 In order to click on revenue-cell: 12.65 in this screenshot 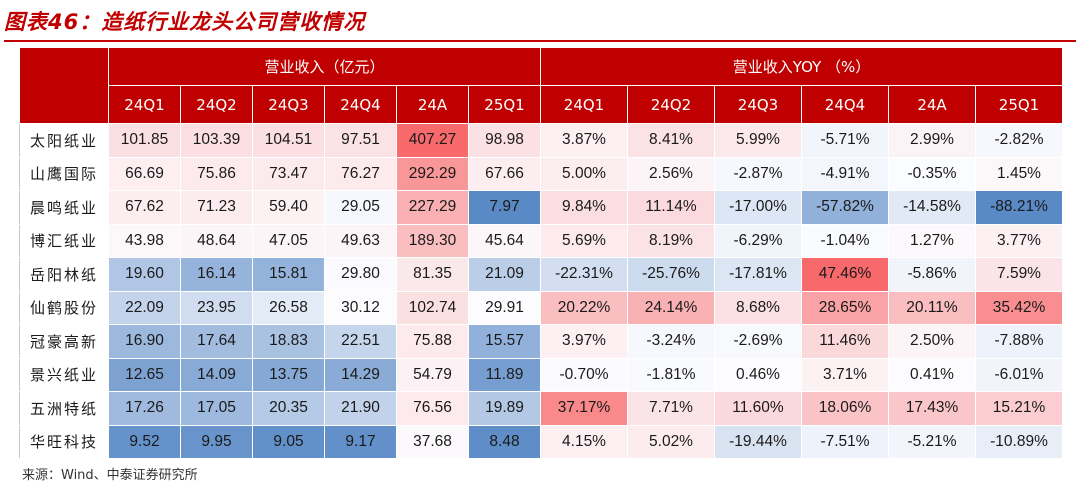, I will do `click(144, 374)`.